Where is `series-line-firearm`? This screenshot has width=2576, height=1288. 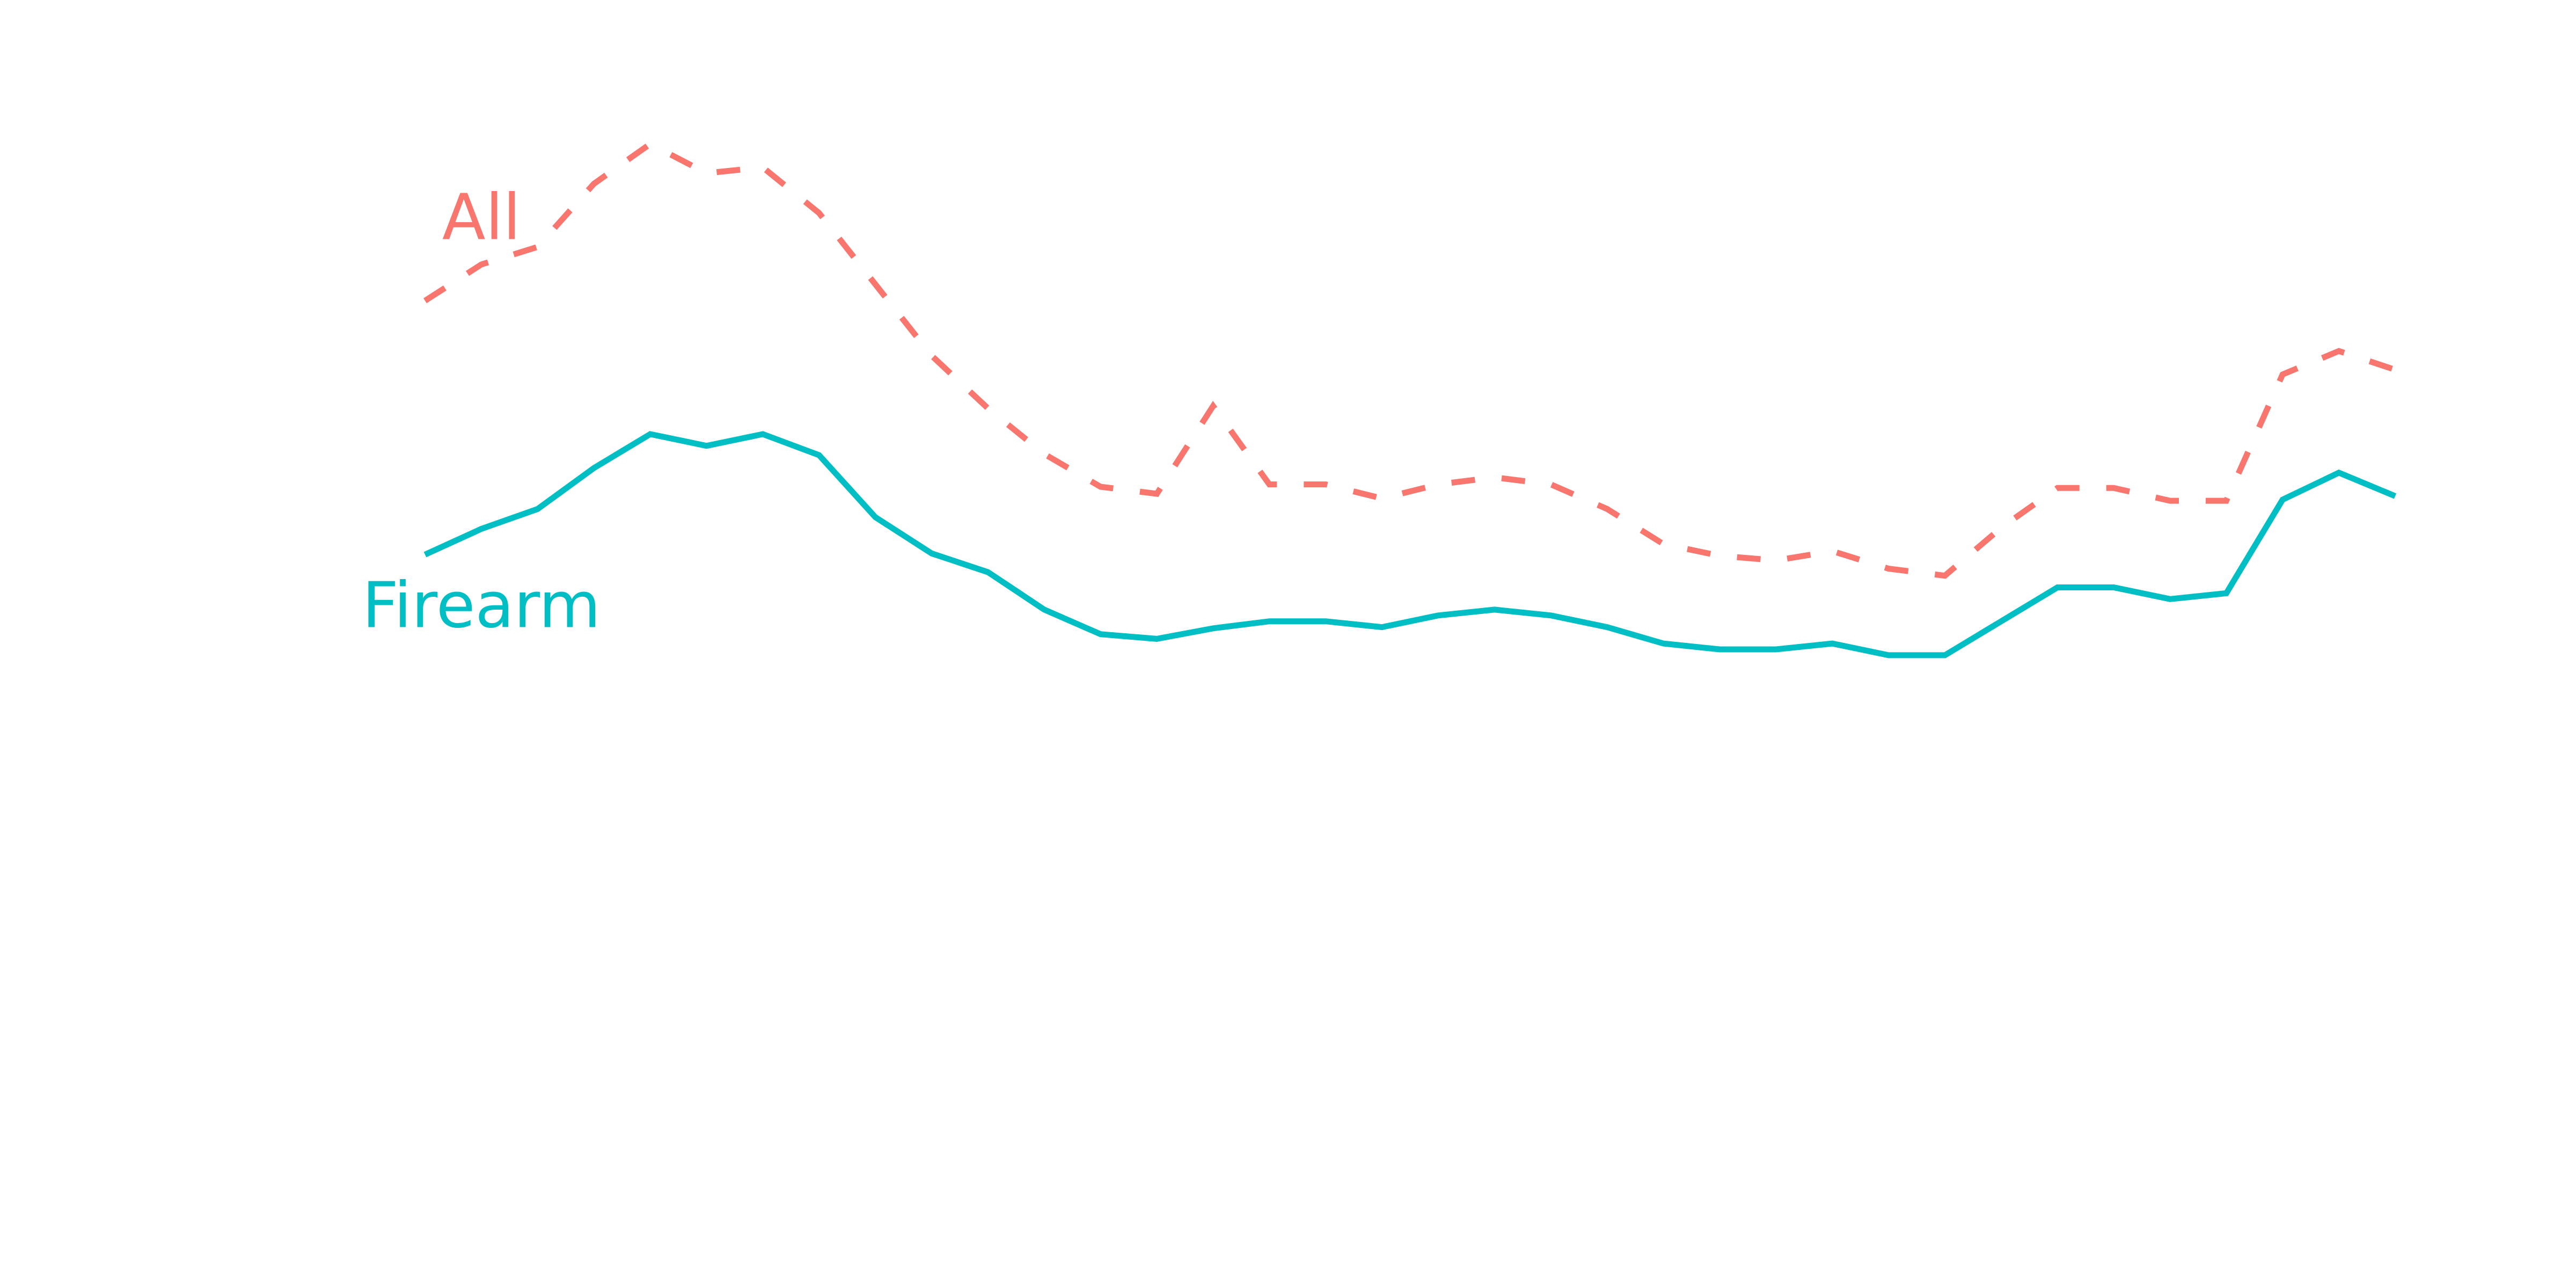 series-line-firearm is located at coordinates (1410, 544).